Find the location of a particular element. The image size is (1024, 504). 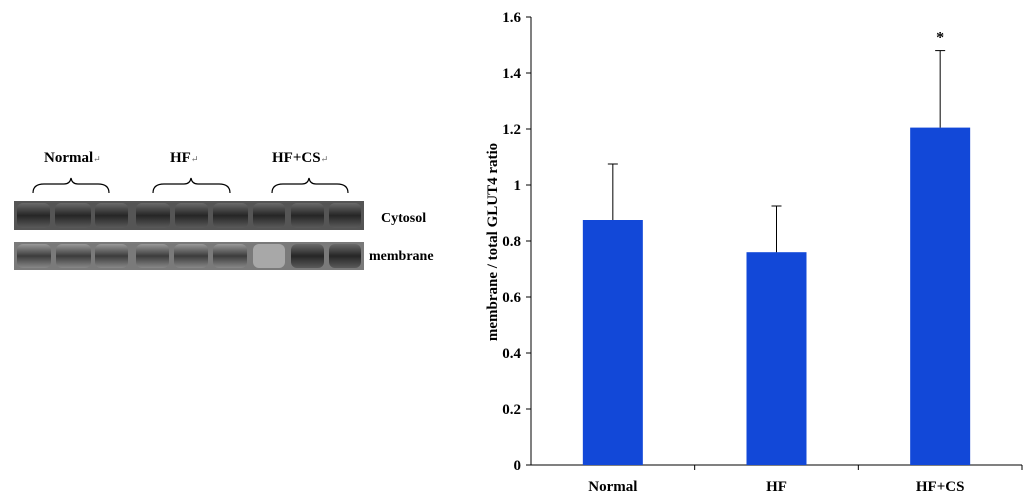

y-tick-label: 1.2 is located at coordinates (511, 130).